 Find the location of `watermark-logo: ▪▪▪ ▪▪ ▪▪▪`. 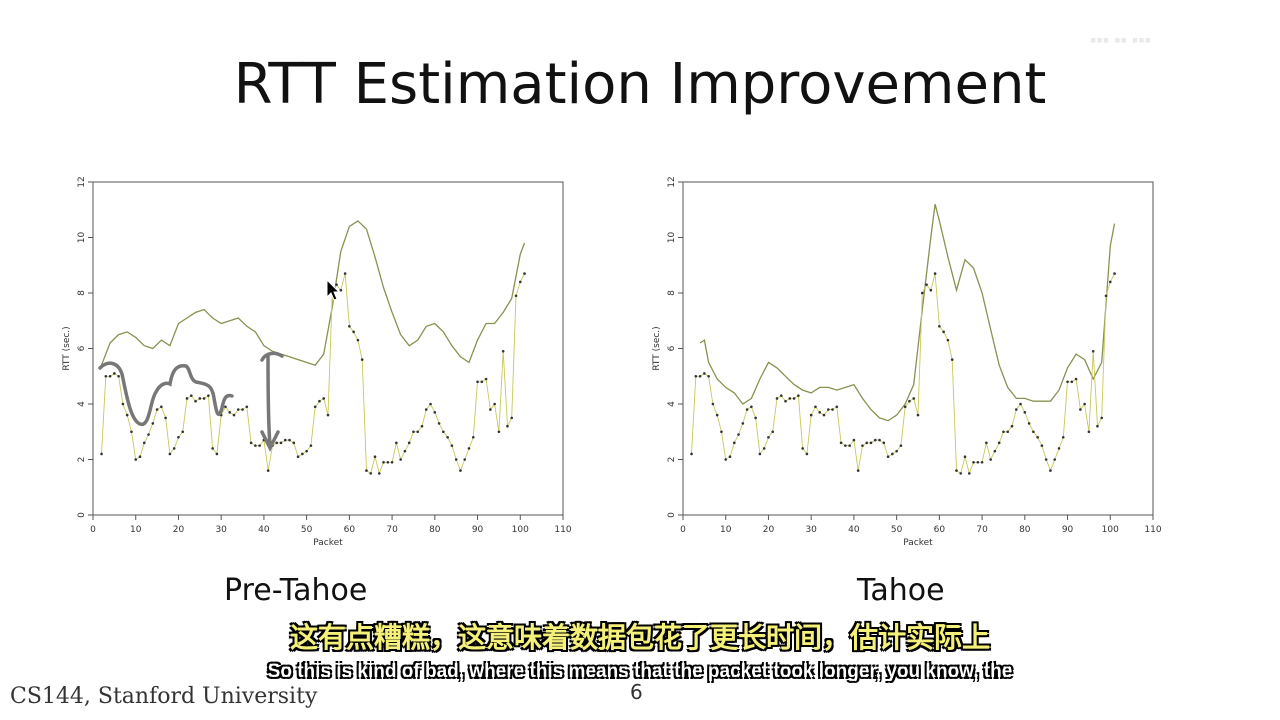

watermark-logo: ▪▪▪ ▪▪ ▪▪▪ is located at coordinates (1121, 40).